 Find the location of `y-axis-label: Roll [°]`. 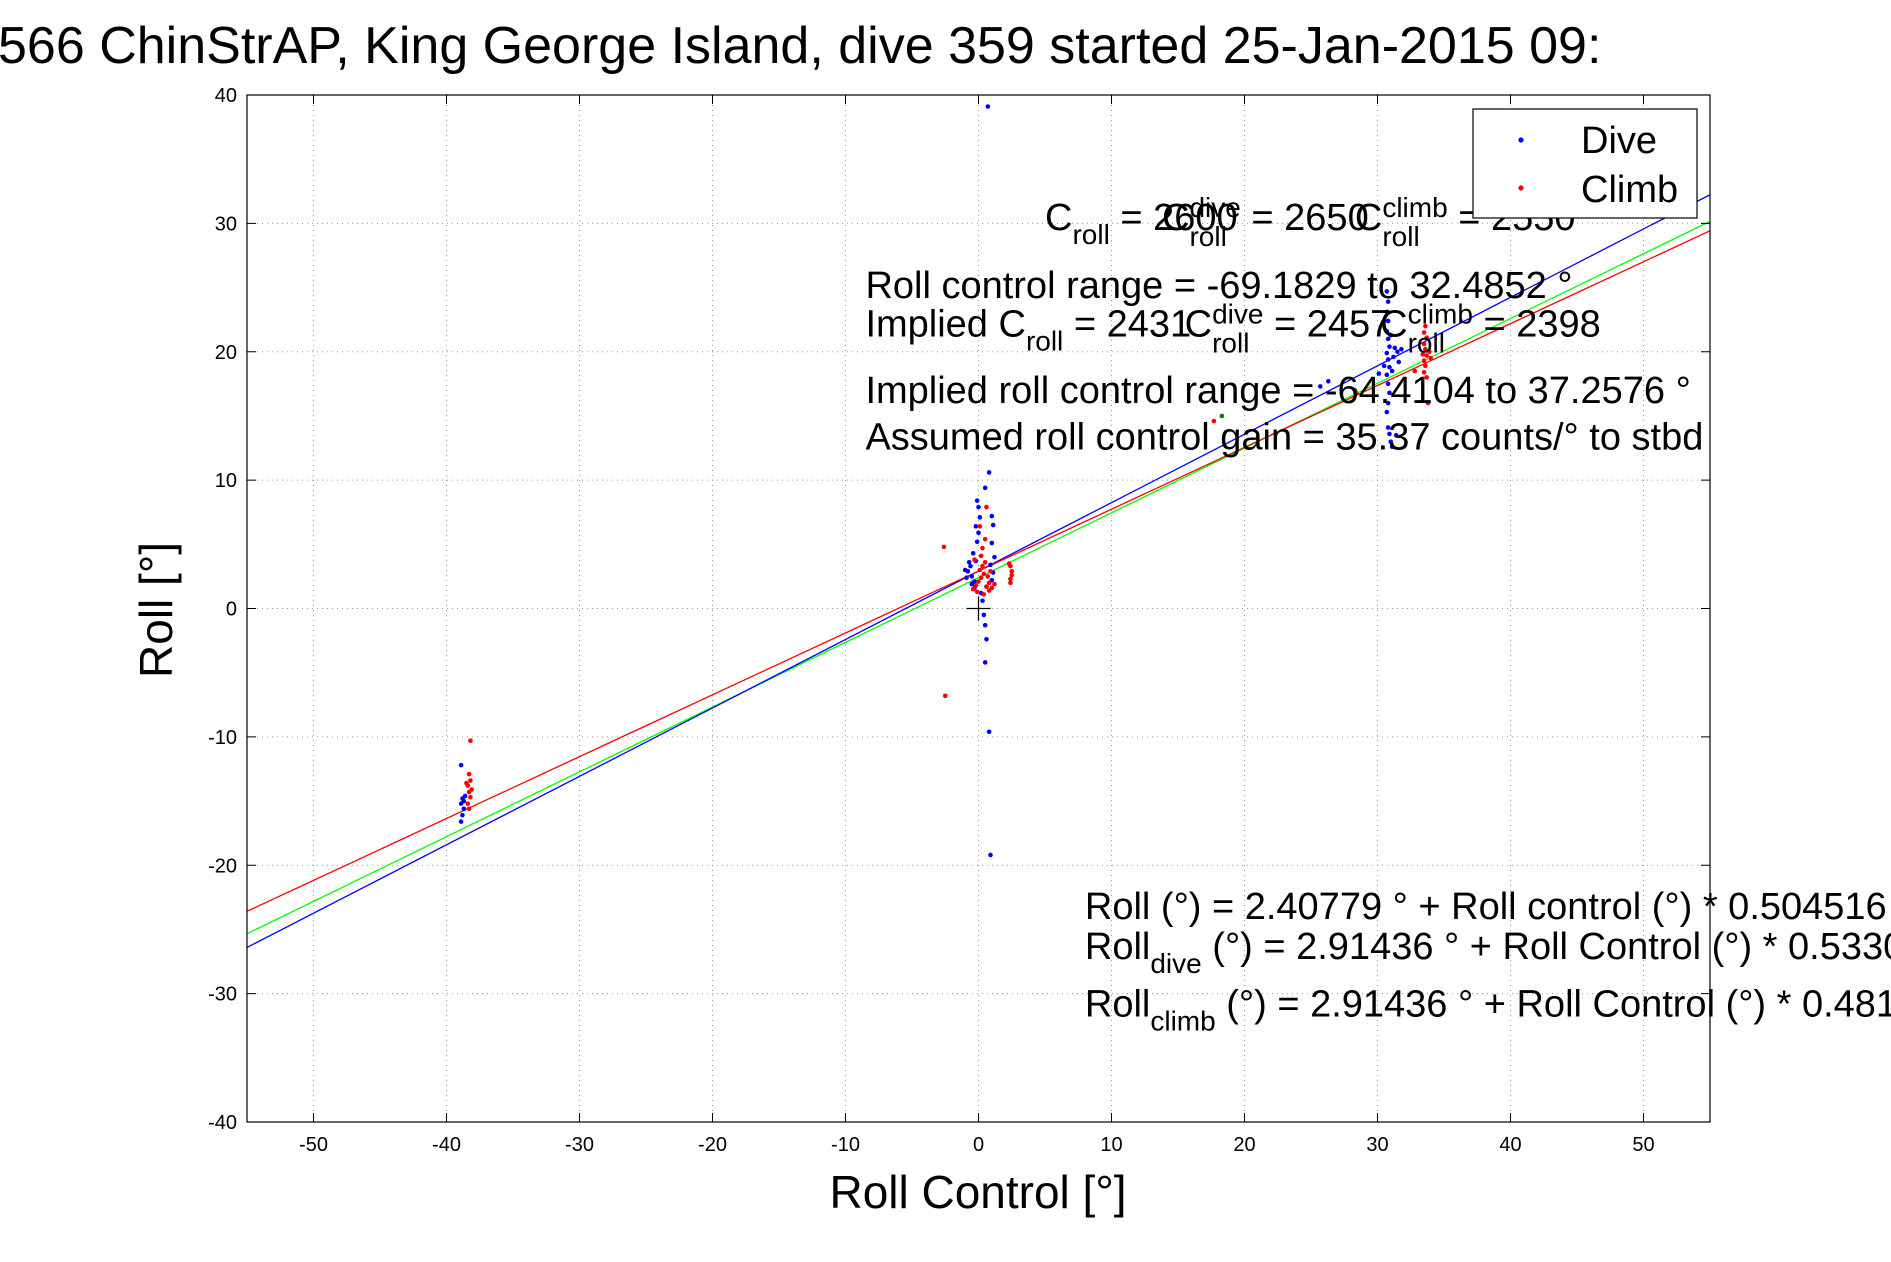

y-axis-label: Roll [°] is located at coordinates (156, 610).